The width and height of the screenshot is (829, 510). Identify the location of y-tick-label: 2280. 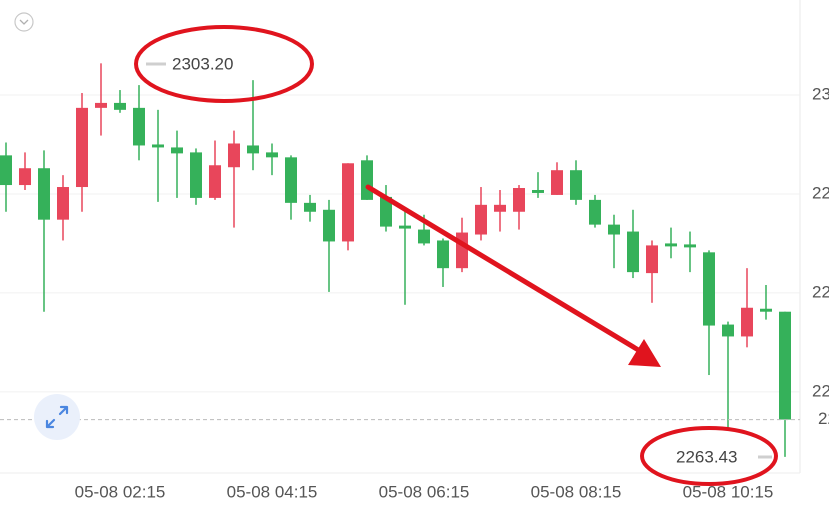
(820, 291).